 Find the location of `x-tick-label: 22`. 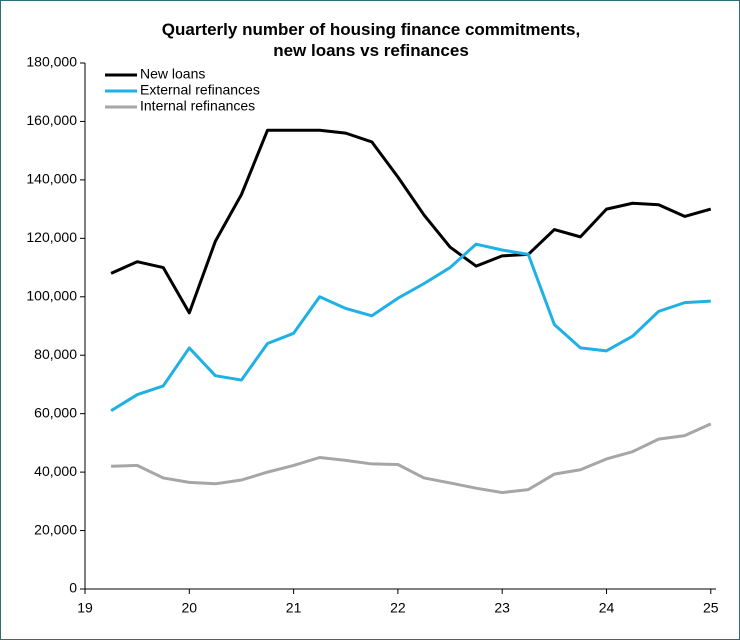

x-tick-label: 22 is located at coordinates (398, 608).